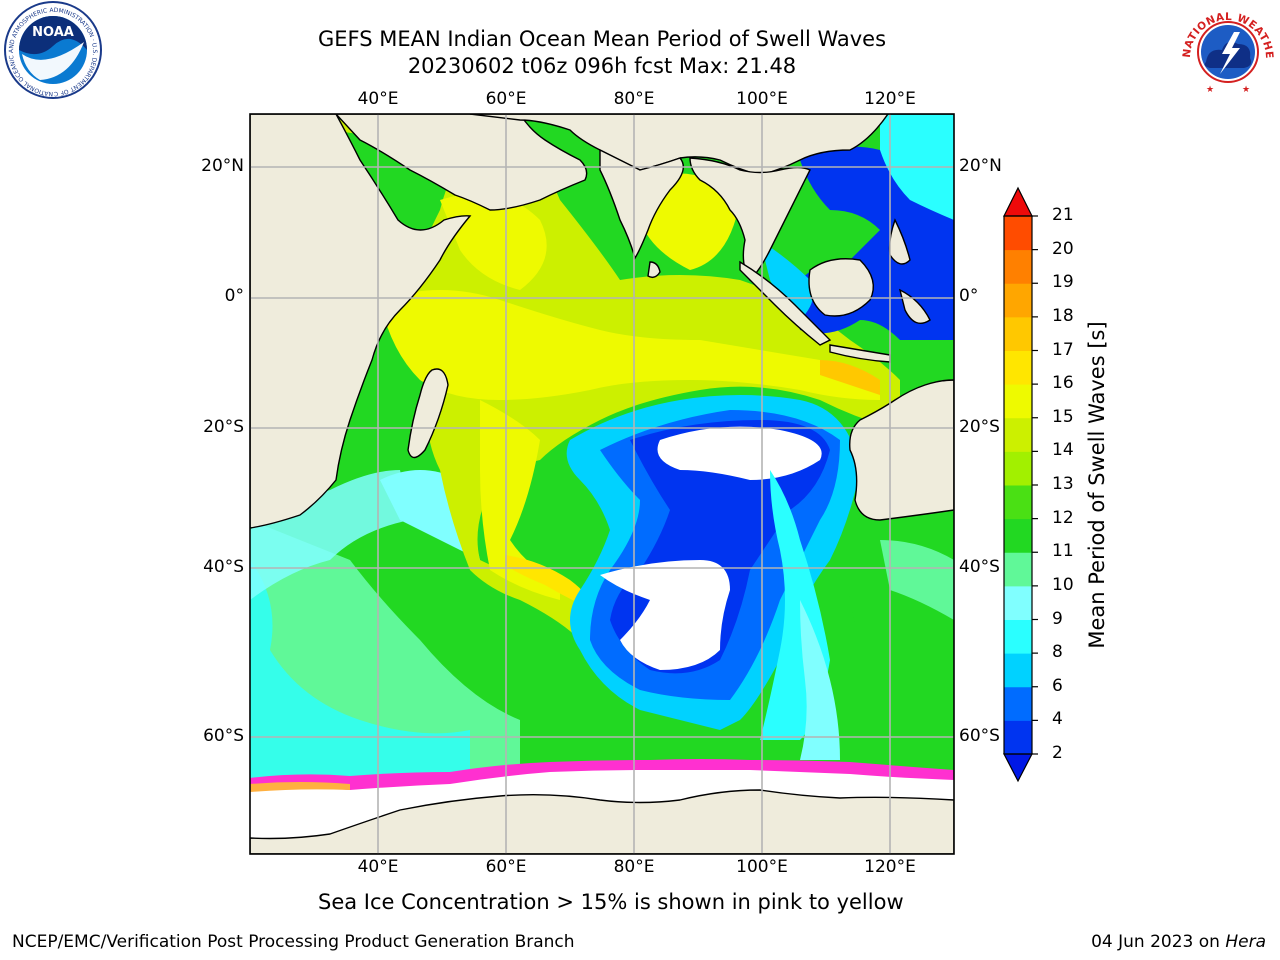  What do you see at coordinates (1057, 618) in the screenshot?
I see `colorbar-tick-label: 9` at bounding box center [1057, 618].